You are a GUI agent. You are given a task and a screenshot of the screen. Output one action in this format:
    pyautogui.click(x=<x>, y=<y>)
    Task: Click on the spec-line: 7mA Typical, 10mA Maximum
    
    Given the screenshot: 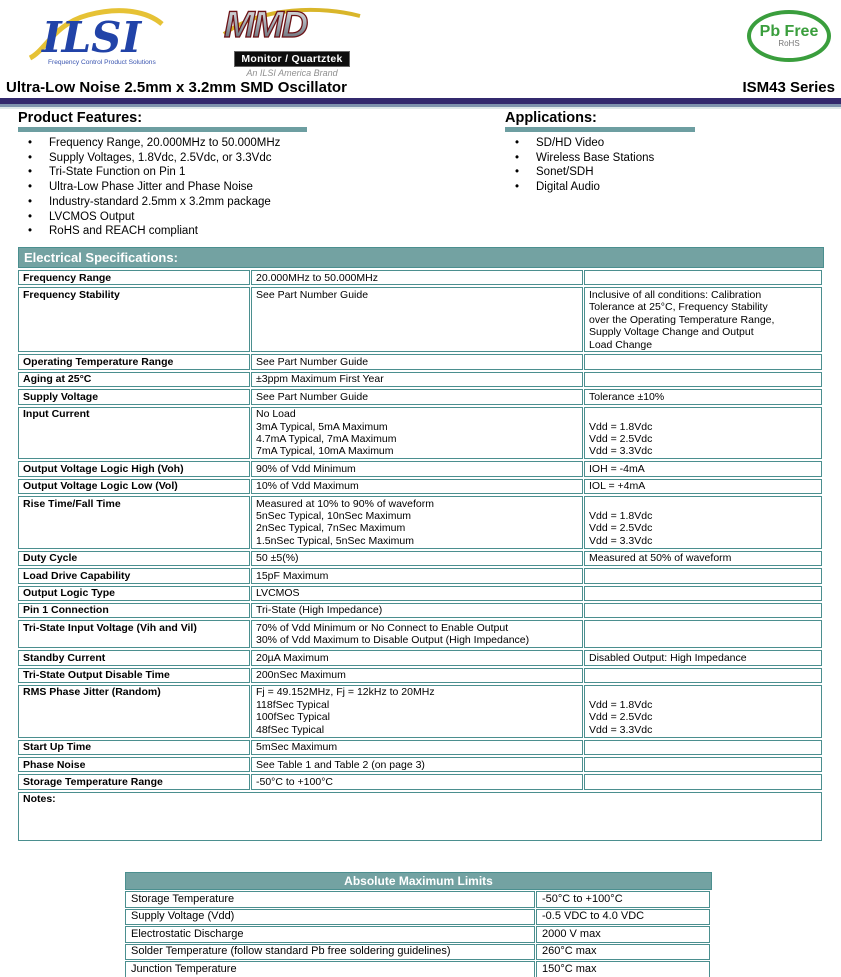 What is the action you would take?
    pyautogui.click(x=325, y=451)
    